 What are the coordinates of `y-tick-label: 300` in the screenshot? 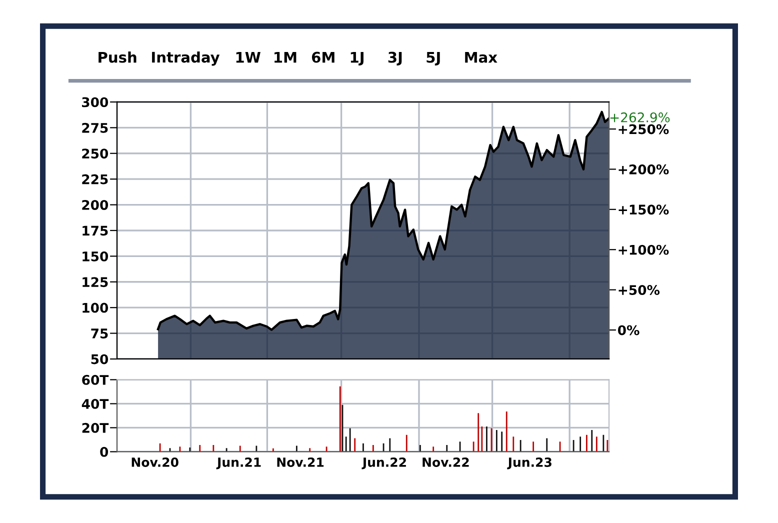 It's located at (95, 102).